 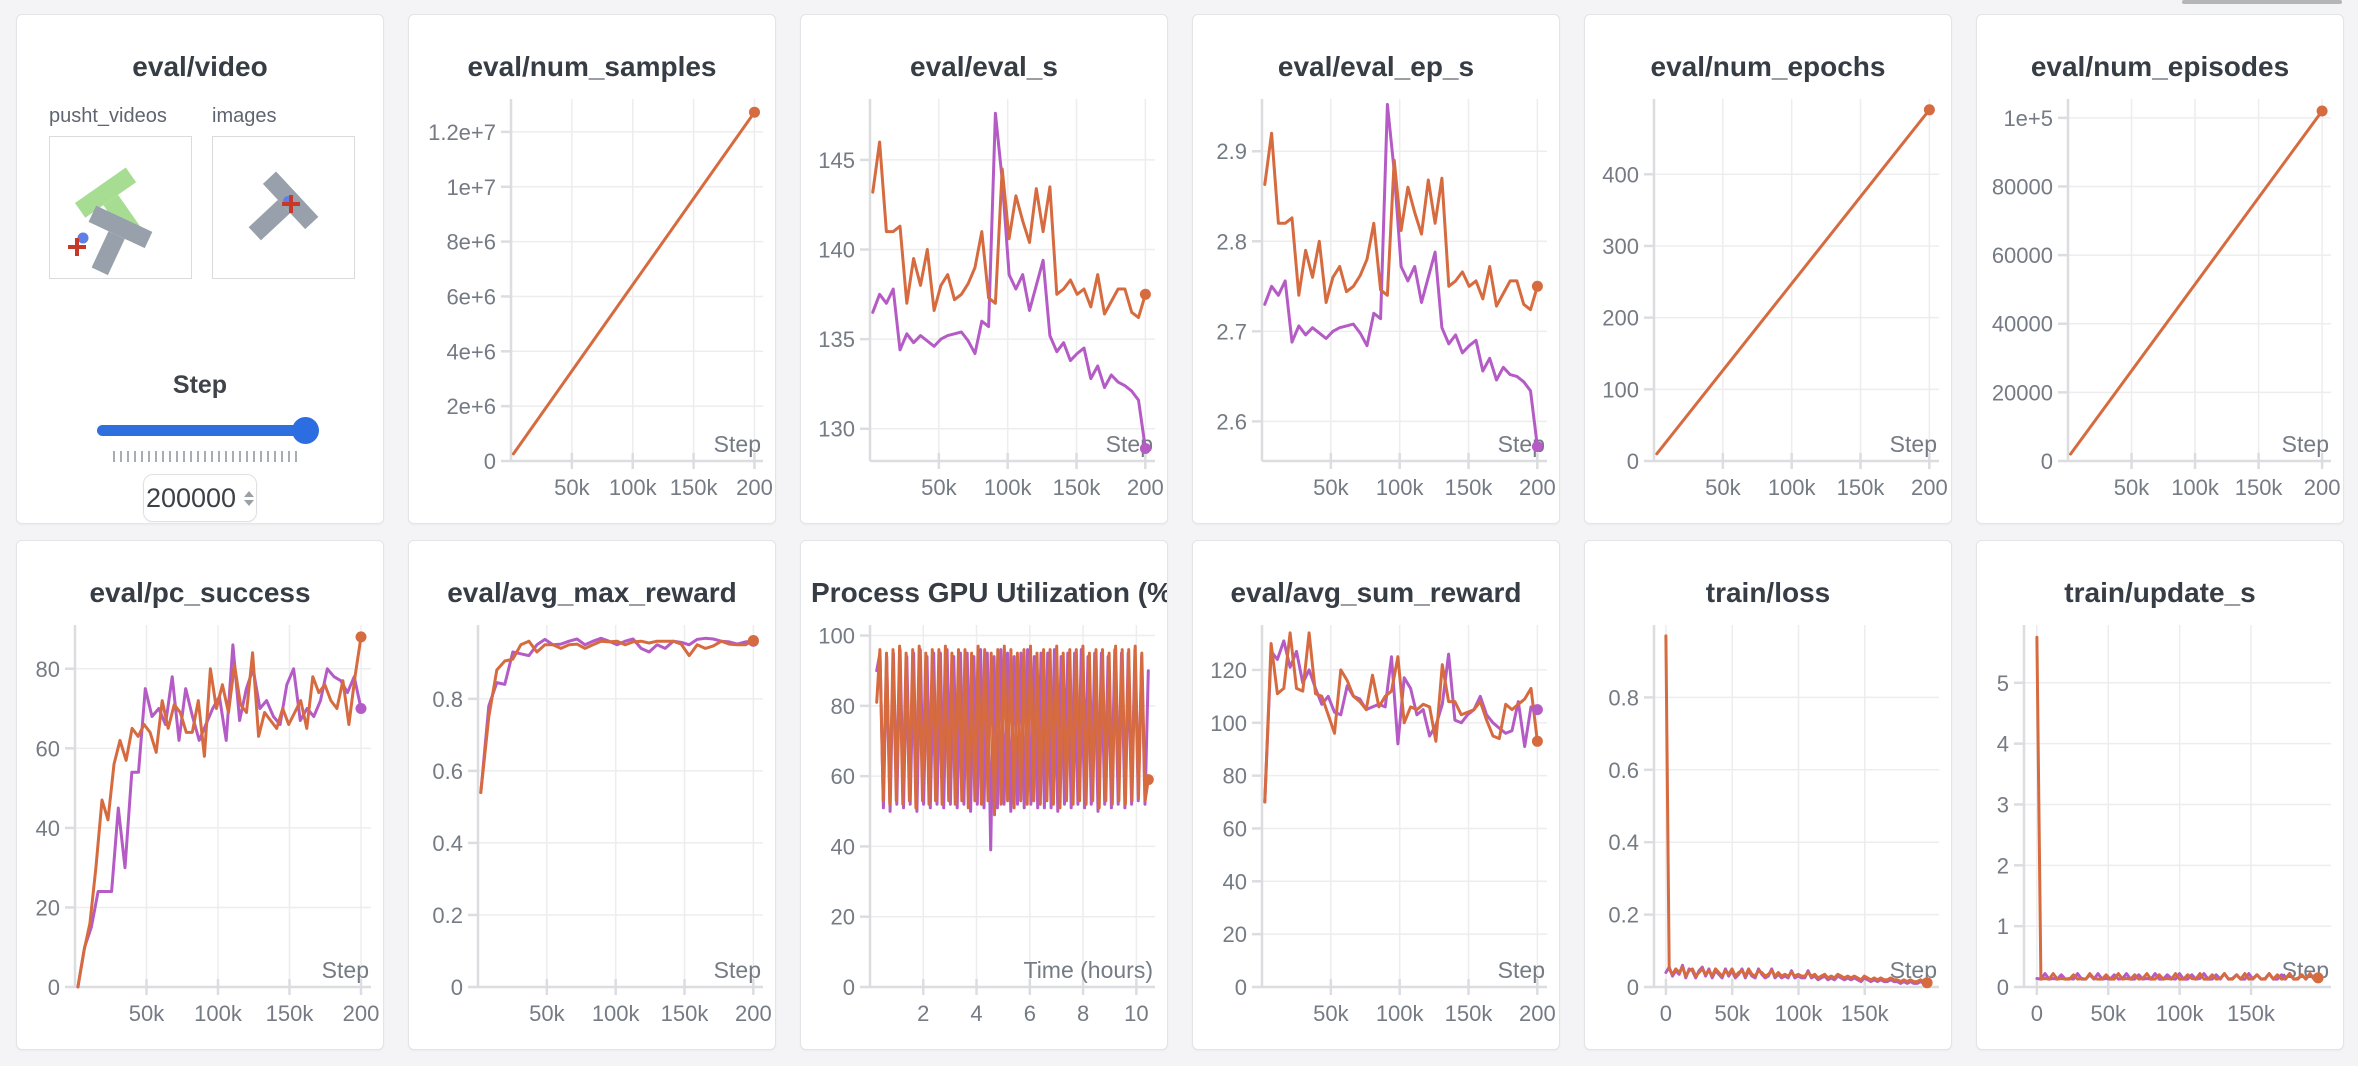 What do you see at coordinates (1620, 246) in the screenshot?
I see `svg-text: 300` at bounding box center [1620, 246].